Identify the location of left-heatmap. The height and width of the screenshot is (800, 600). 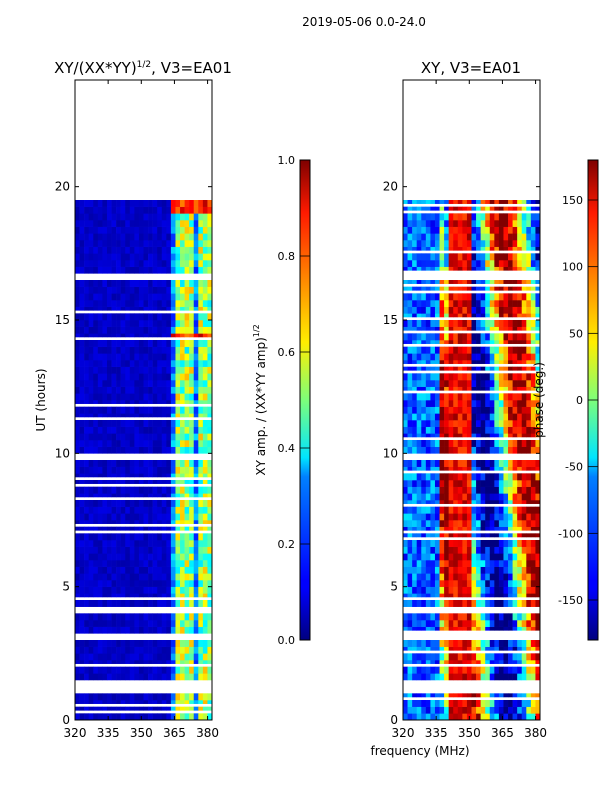
(143, 460).